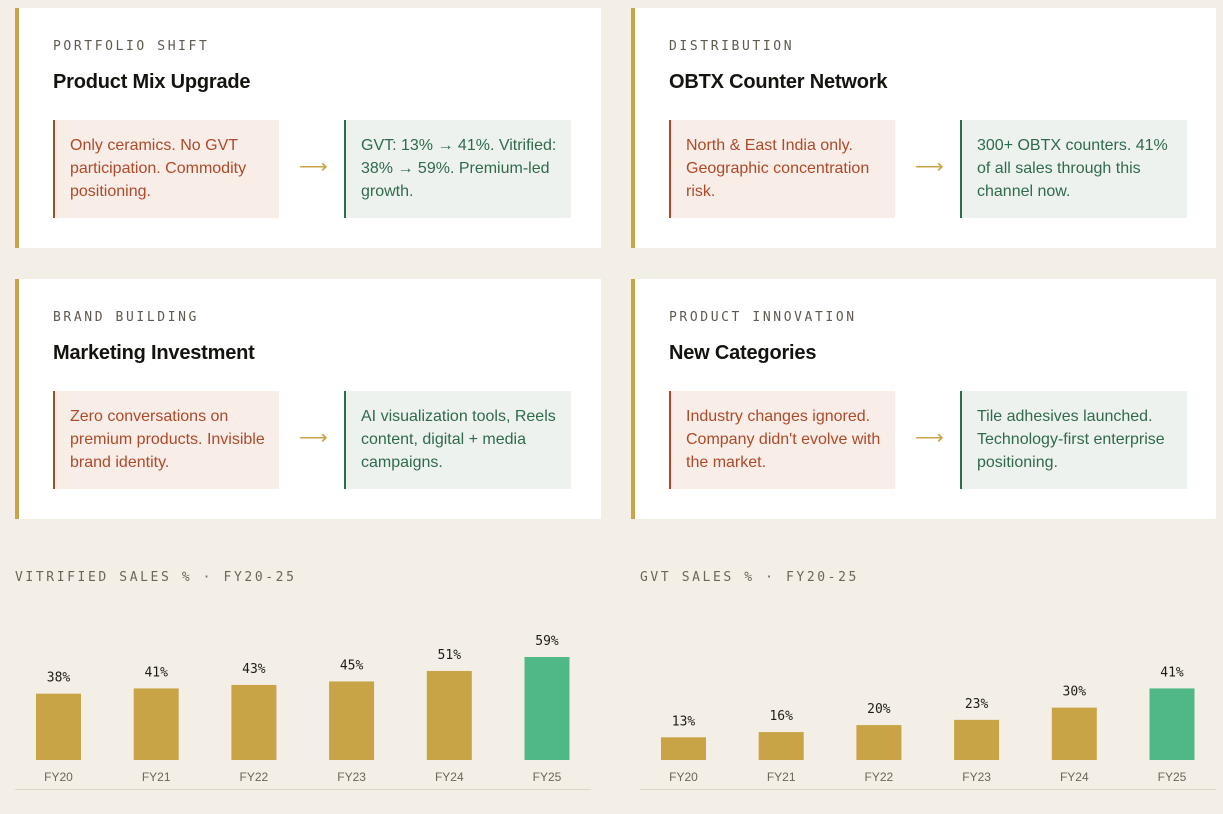  Describe the element at coordinates (684, 721) in the screenshot. I see `data-label: 13%` at that location.